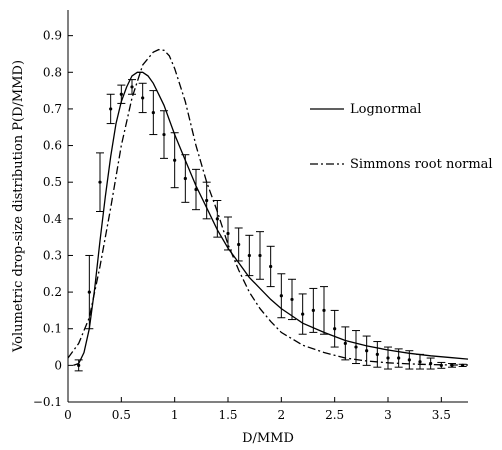 The height and width of the screenshot is (450, 502). What do you see at coordinates (47, 402) in the screenshot?
I see `y-tick-label: −0.1` at bounding box center [47, 402].